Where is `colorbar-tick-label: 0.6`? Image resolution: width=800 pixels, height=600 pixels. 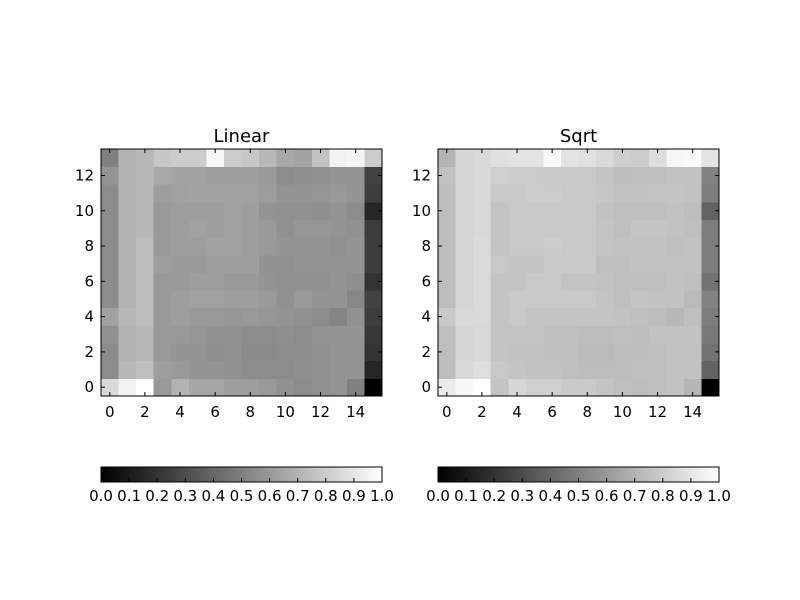
colorbar-tick-label: 0.6 is located at coordinates (607, 496).